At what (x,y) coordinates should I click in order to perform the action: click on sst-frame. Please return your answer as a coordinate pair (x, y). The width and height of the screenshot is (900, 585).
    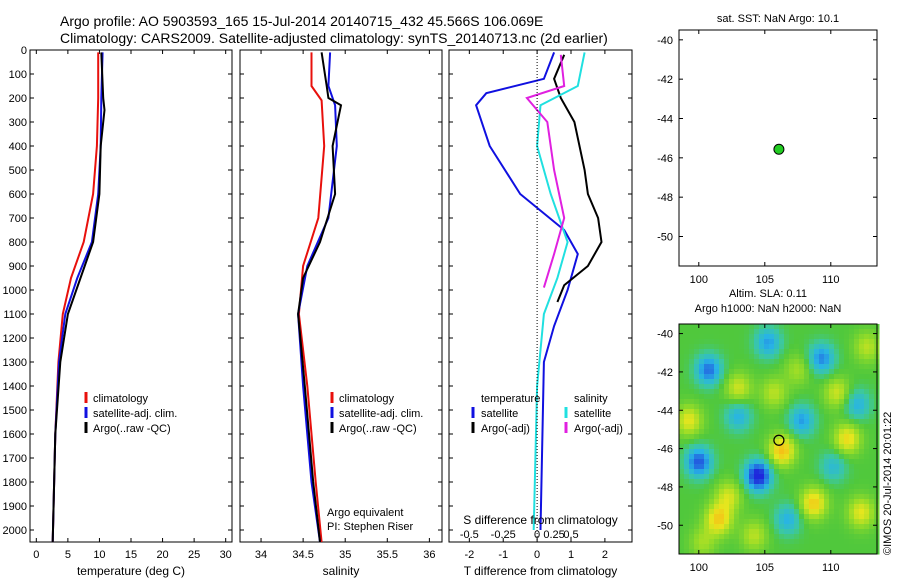
    Looking at the image, I should click on (778, 148).